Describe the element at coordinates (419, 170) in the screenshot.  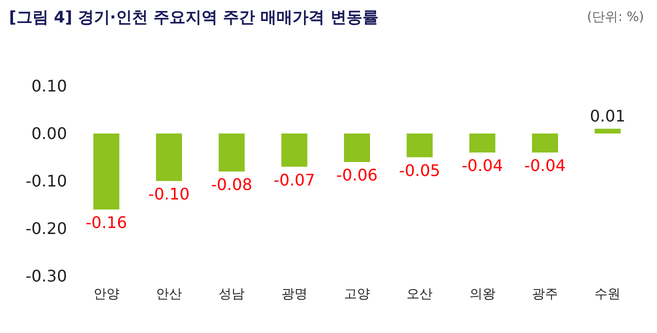
I see `data-label: -0.05` at that location.